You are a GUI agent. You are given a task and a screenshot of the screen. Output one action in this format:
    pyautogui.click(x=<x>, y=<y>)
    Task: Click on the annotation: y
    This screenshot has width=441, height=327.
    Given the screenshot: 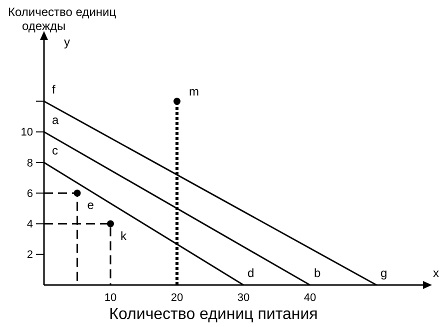 What is the action you would take?
    pyautogui.click(x=67, y=42)
    